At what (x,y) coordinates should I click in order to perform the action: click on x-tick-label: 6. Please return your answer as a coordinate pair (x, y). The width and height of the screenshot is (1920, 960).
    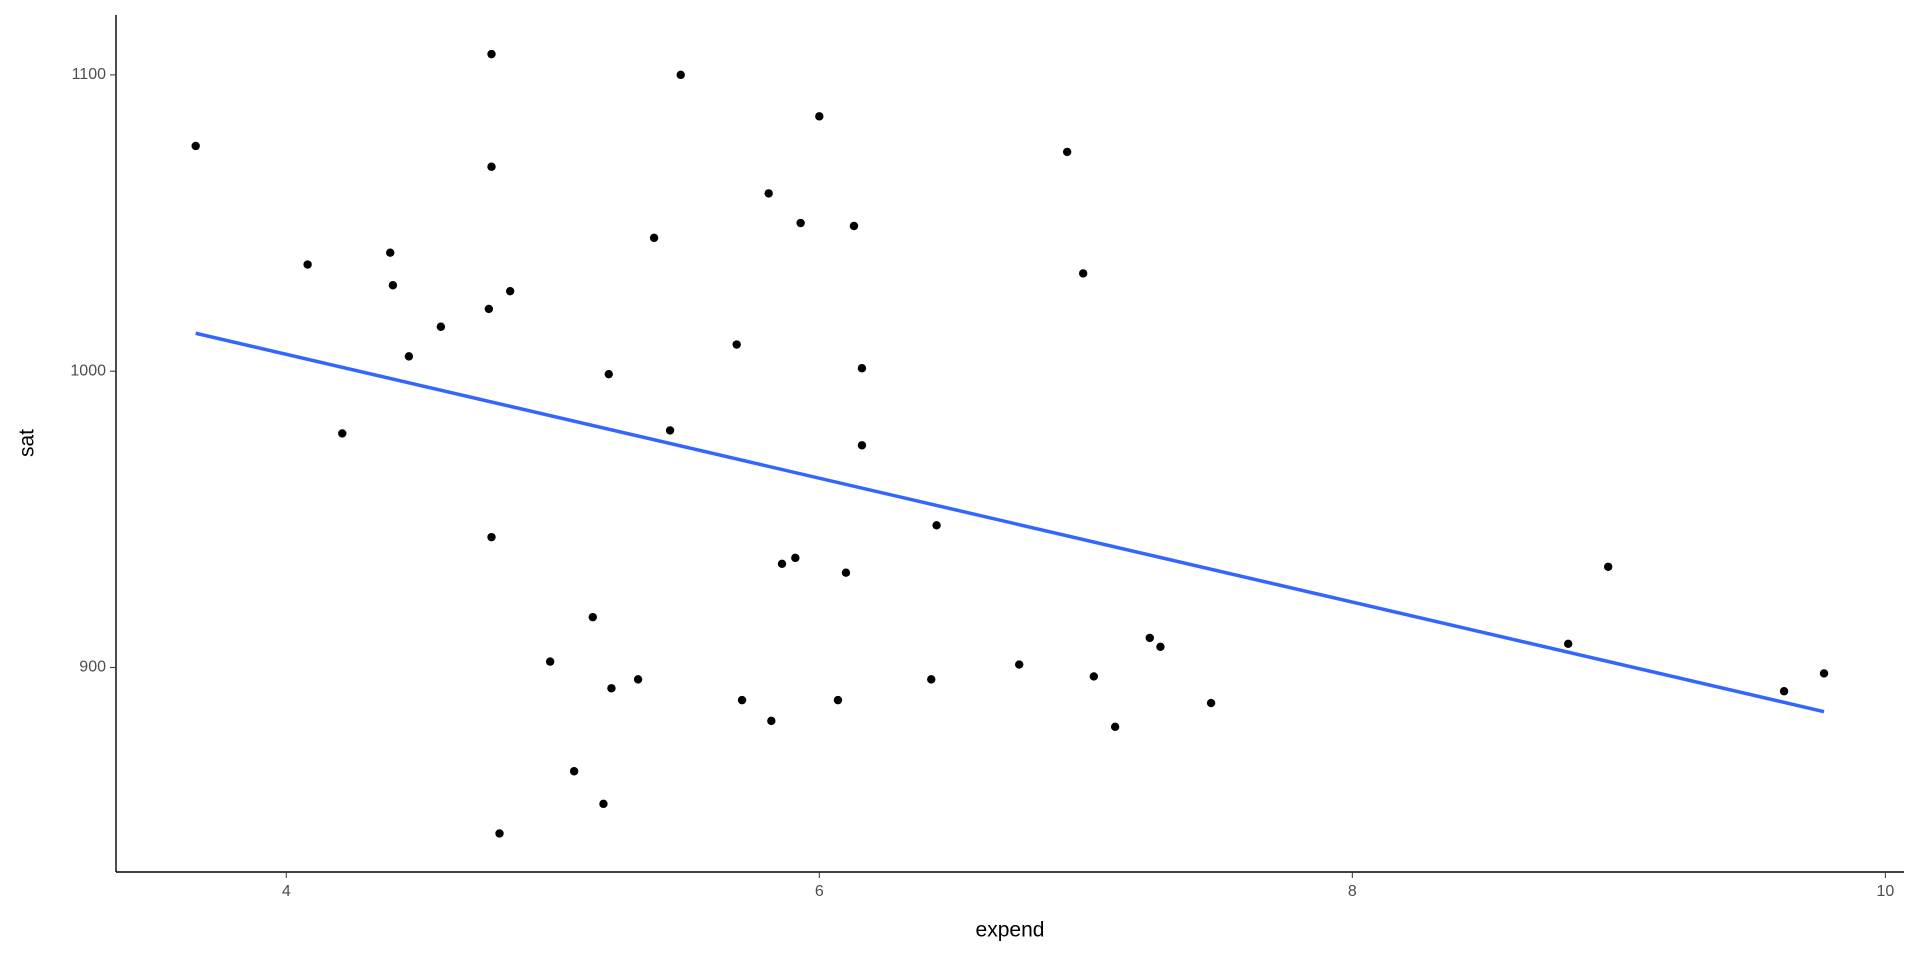
    Looking at the image, I should click on (819, 891).